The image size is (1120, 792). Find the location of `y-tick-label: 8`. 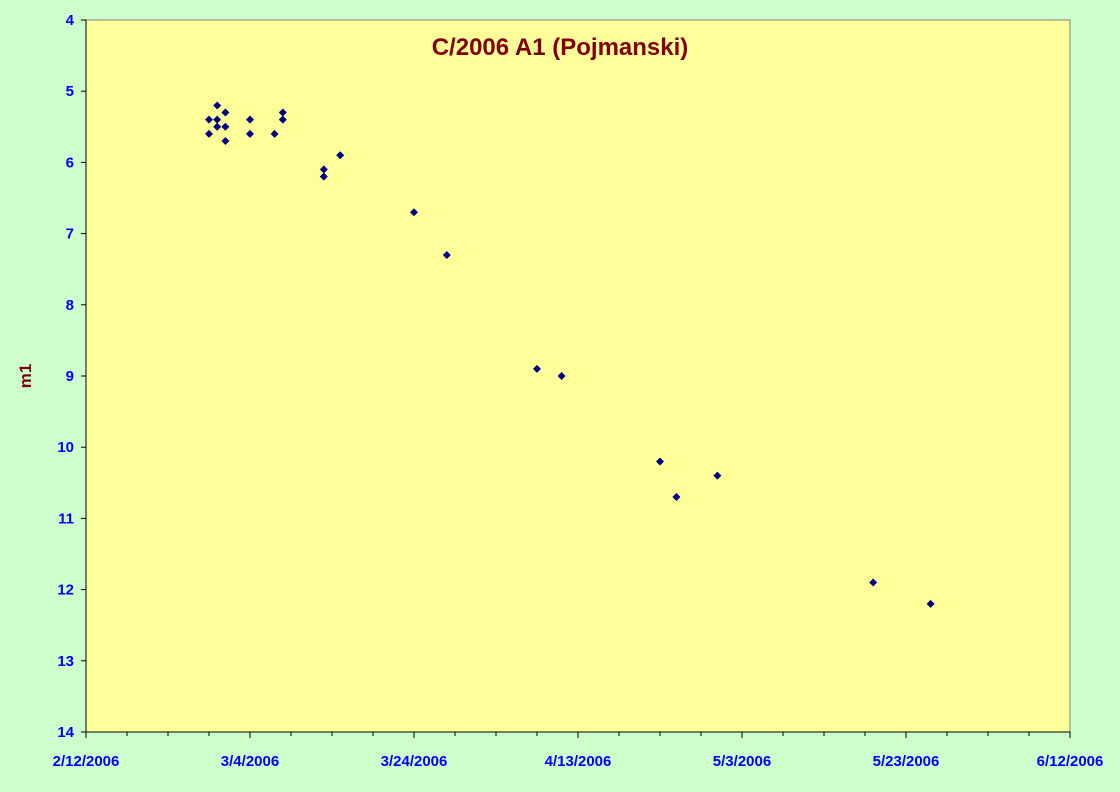

y-tick-label: 8 is located at coordinates (70, 305).